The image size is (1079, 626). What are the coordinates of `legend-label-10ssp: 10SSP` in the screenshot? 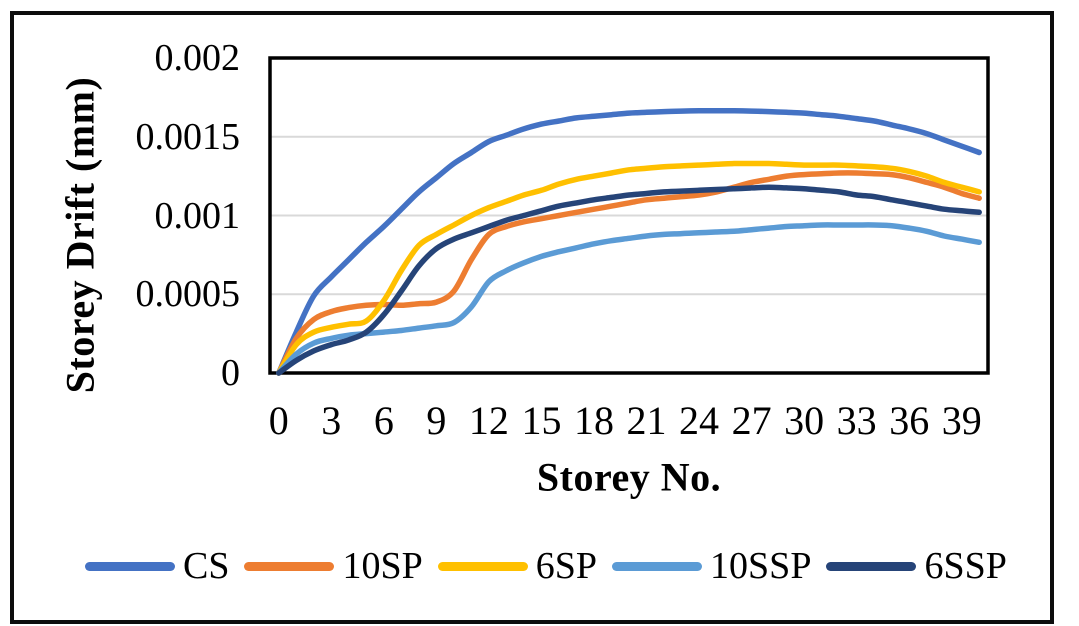 It's located at (761, 566).